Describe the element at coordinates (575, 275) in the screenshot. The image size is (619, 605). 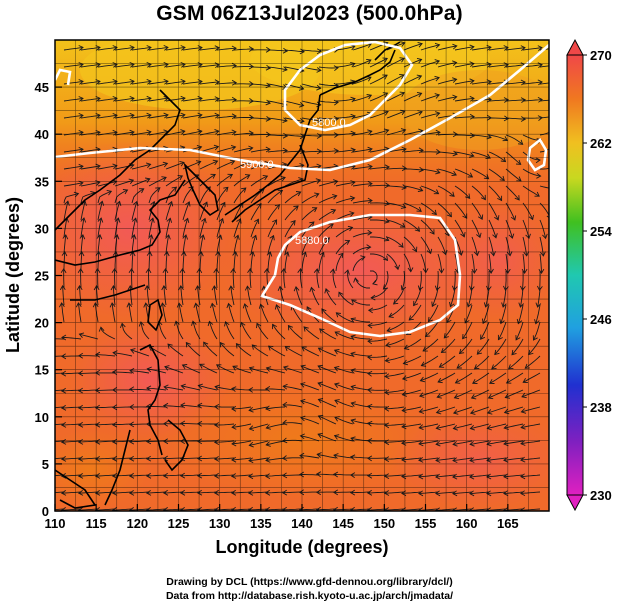
I see `colorbar-scale` at that location.